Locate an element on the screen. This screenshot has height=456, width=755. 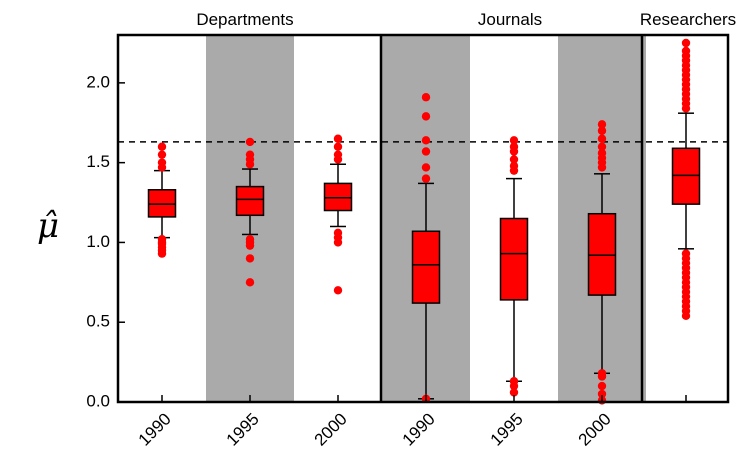
box-journals-2000 is located at coordinates (602, 262).